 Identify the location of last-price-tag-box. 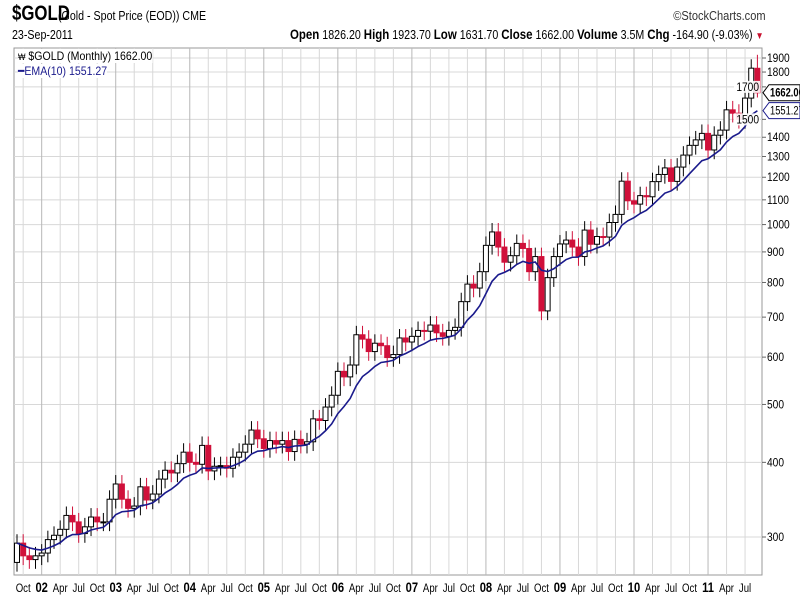
(781, 93).